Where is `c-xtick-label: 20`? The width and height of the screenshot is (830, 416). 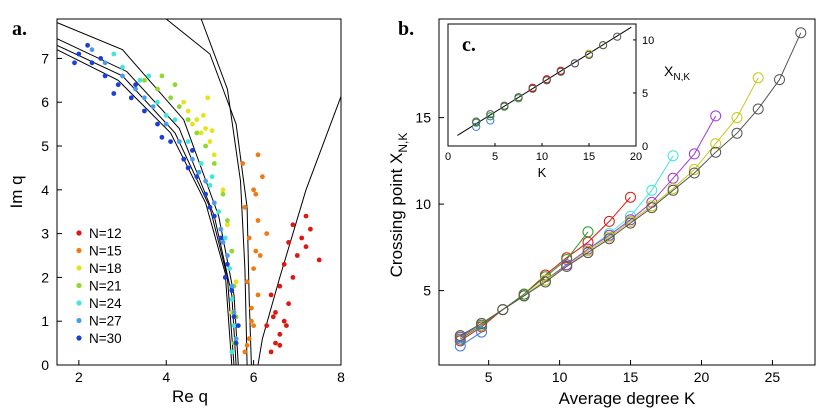
c-xtick-label: 20 is located at coordinates (636, 157).